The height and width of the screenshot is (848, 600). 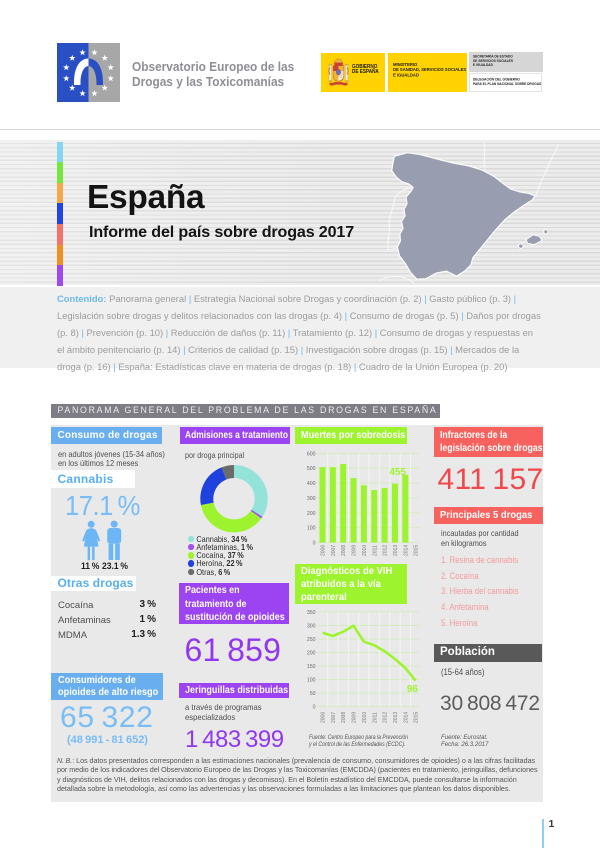 I want to click on svg-text: 150, so click(x=311, y=667).